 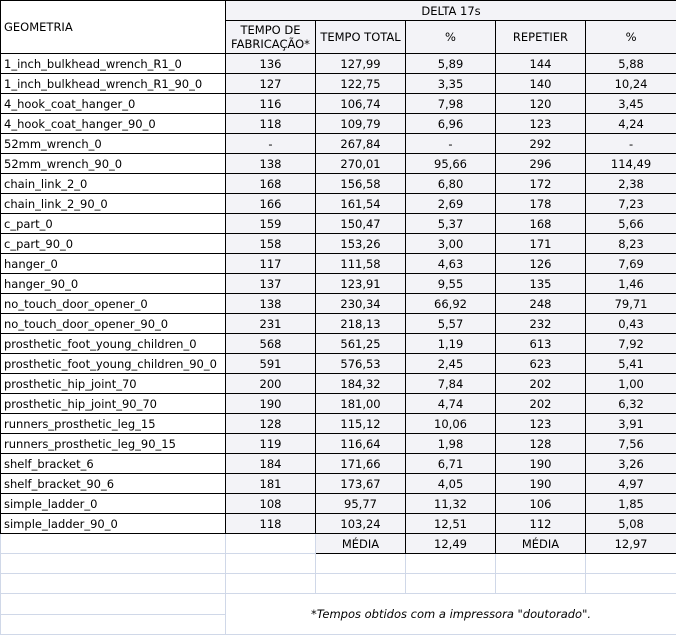 What do you see at coordinates (630, 103) in the screenshot?
I see `cell-percent-repetier: 3,45` at bounding box center [630, 103].